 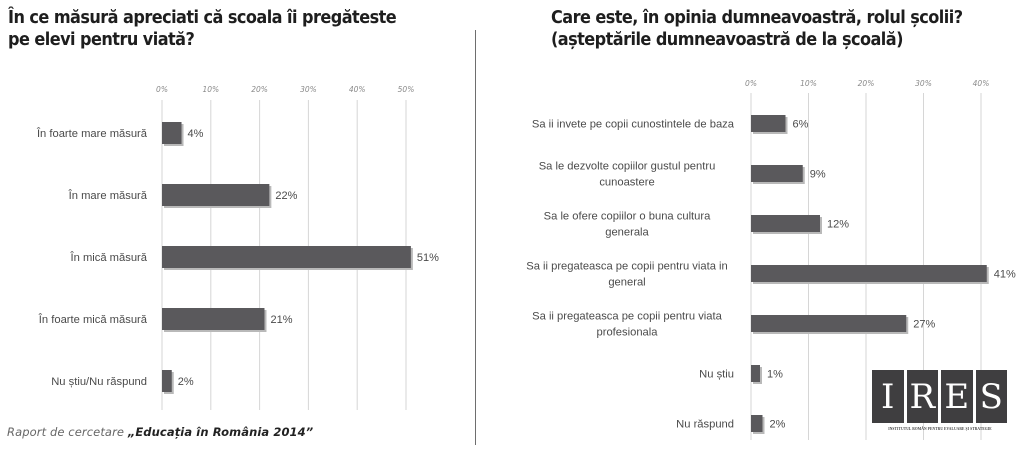 What do you see at coordinates (838, 225) in the screenshot?
I see `data-label: 12%` at bounding box center [838, 225].